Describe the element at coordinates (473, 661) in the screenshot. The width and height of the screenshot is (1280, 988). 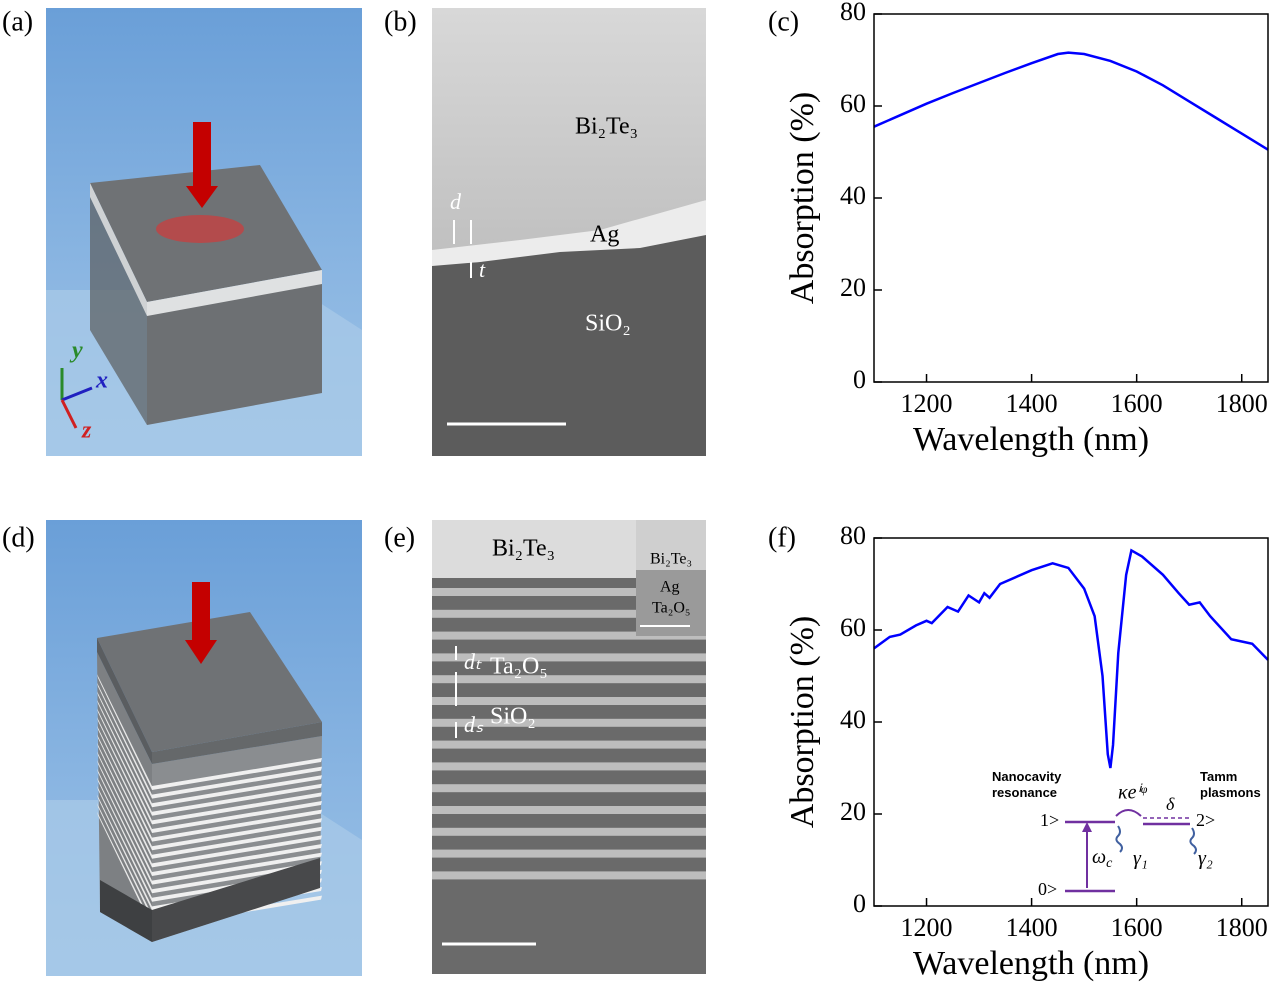
I see `thickness-label: dₜ` at that location.